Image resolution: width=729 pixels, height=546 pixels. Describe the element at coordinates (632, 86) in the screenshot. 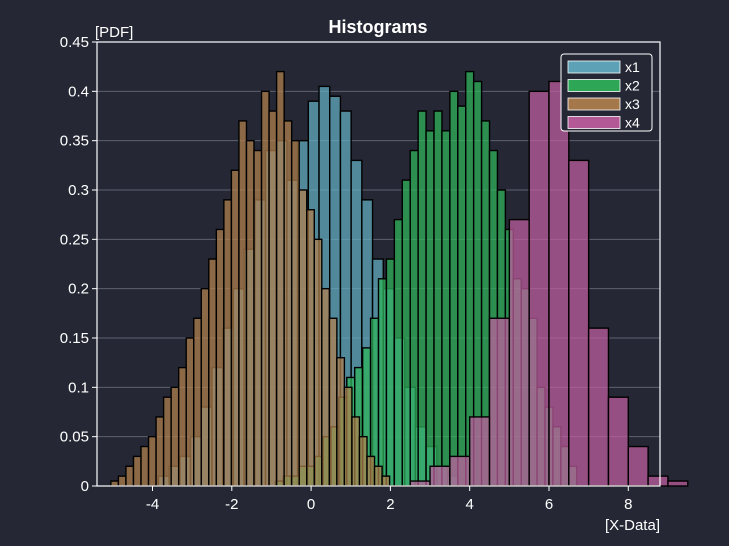

I see `legend-label: x2` at that location.